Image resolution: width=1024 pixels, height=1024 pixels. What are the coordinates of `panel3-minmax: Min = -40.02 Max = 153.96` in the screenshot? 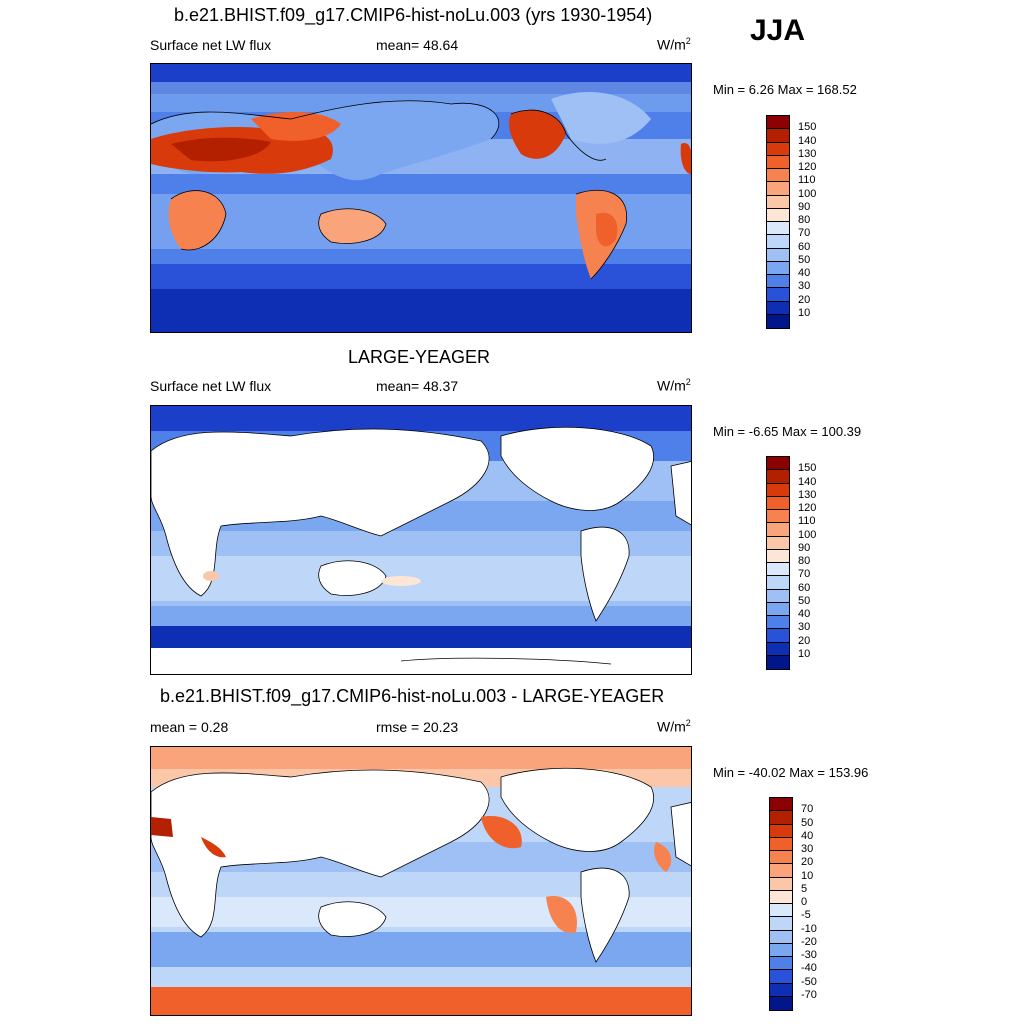 It's located at (791, 772).